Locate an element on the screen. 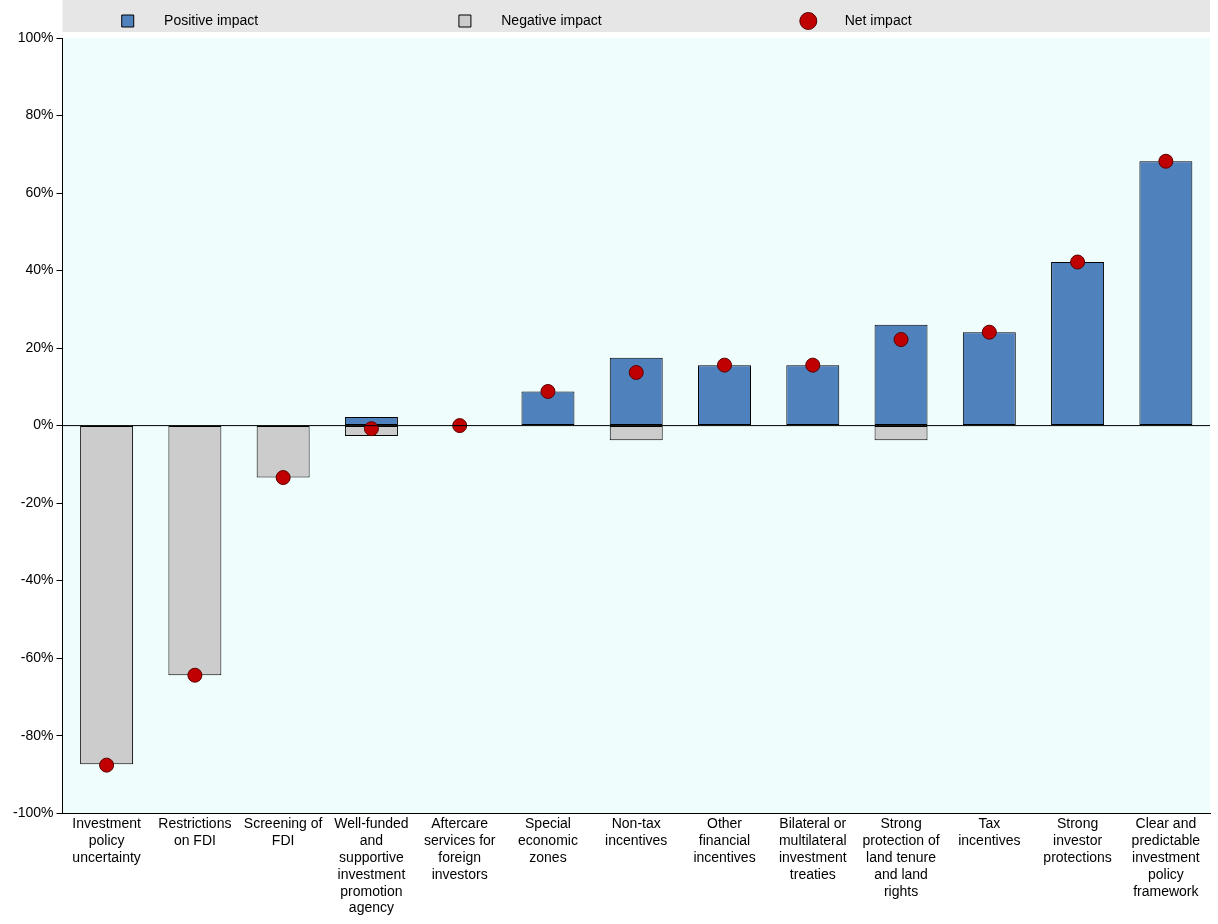  y-tick-label: 20% is located at coordinates (39, 346).